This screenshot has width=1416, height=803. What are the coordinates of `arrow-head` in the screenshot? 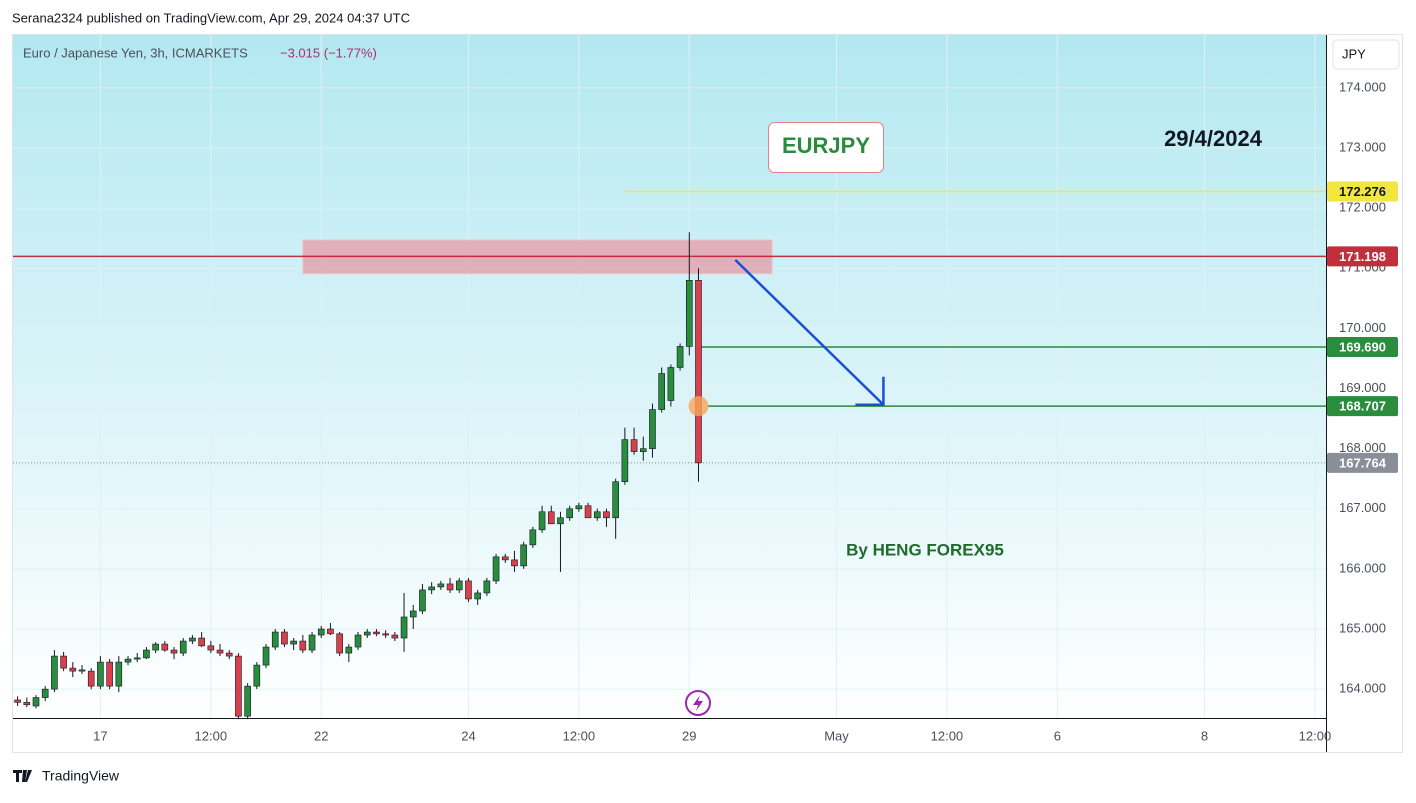 It's located at (870, 391).